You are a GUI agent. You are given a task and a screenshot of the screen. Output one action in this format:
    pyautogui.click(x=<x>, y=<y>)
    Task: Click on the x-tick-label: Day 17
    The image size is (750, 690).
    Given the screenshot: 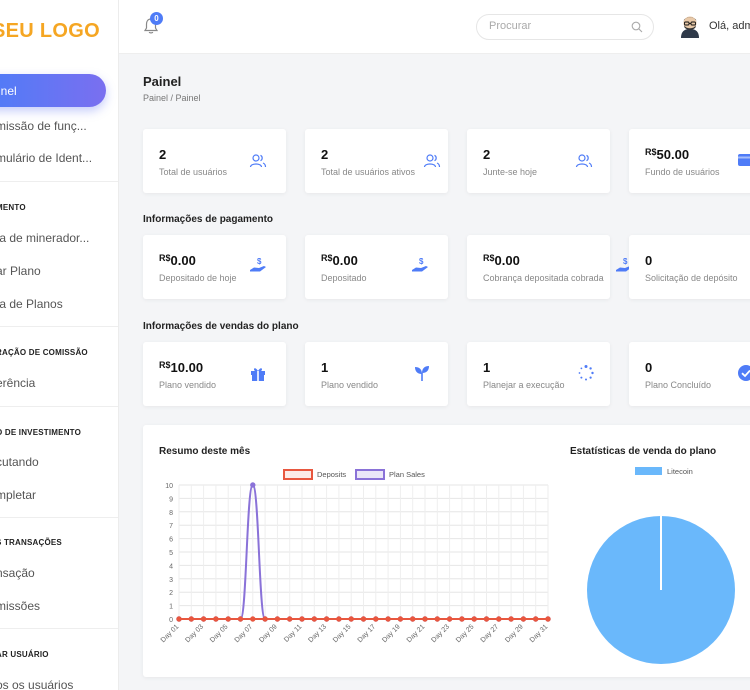 What is the action you would take?
    pyautogui.click(x=367, y=633)
    